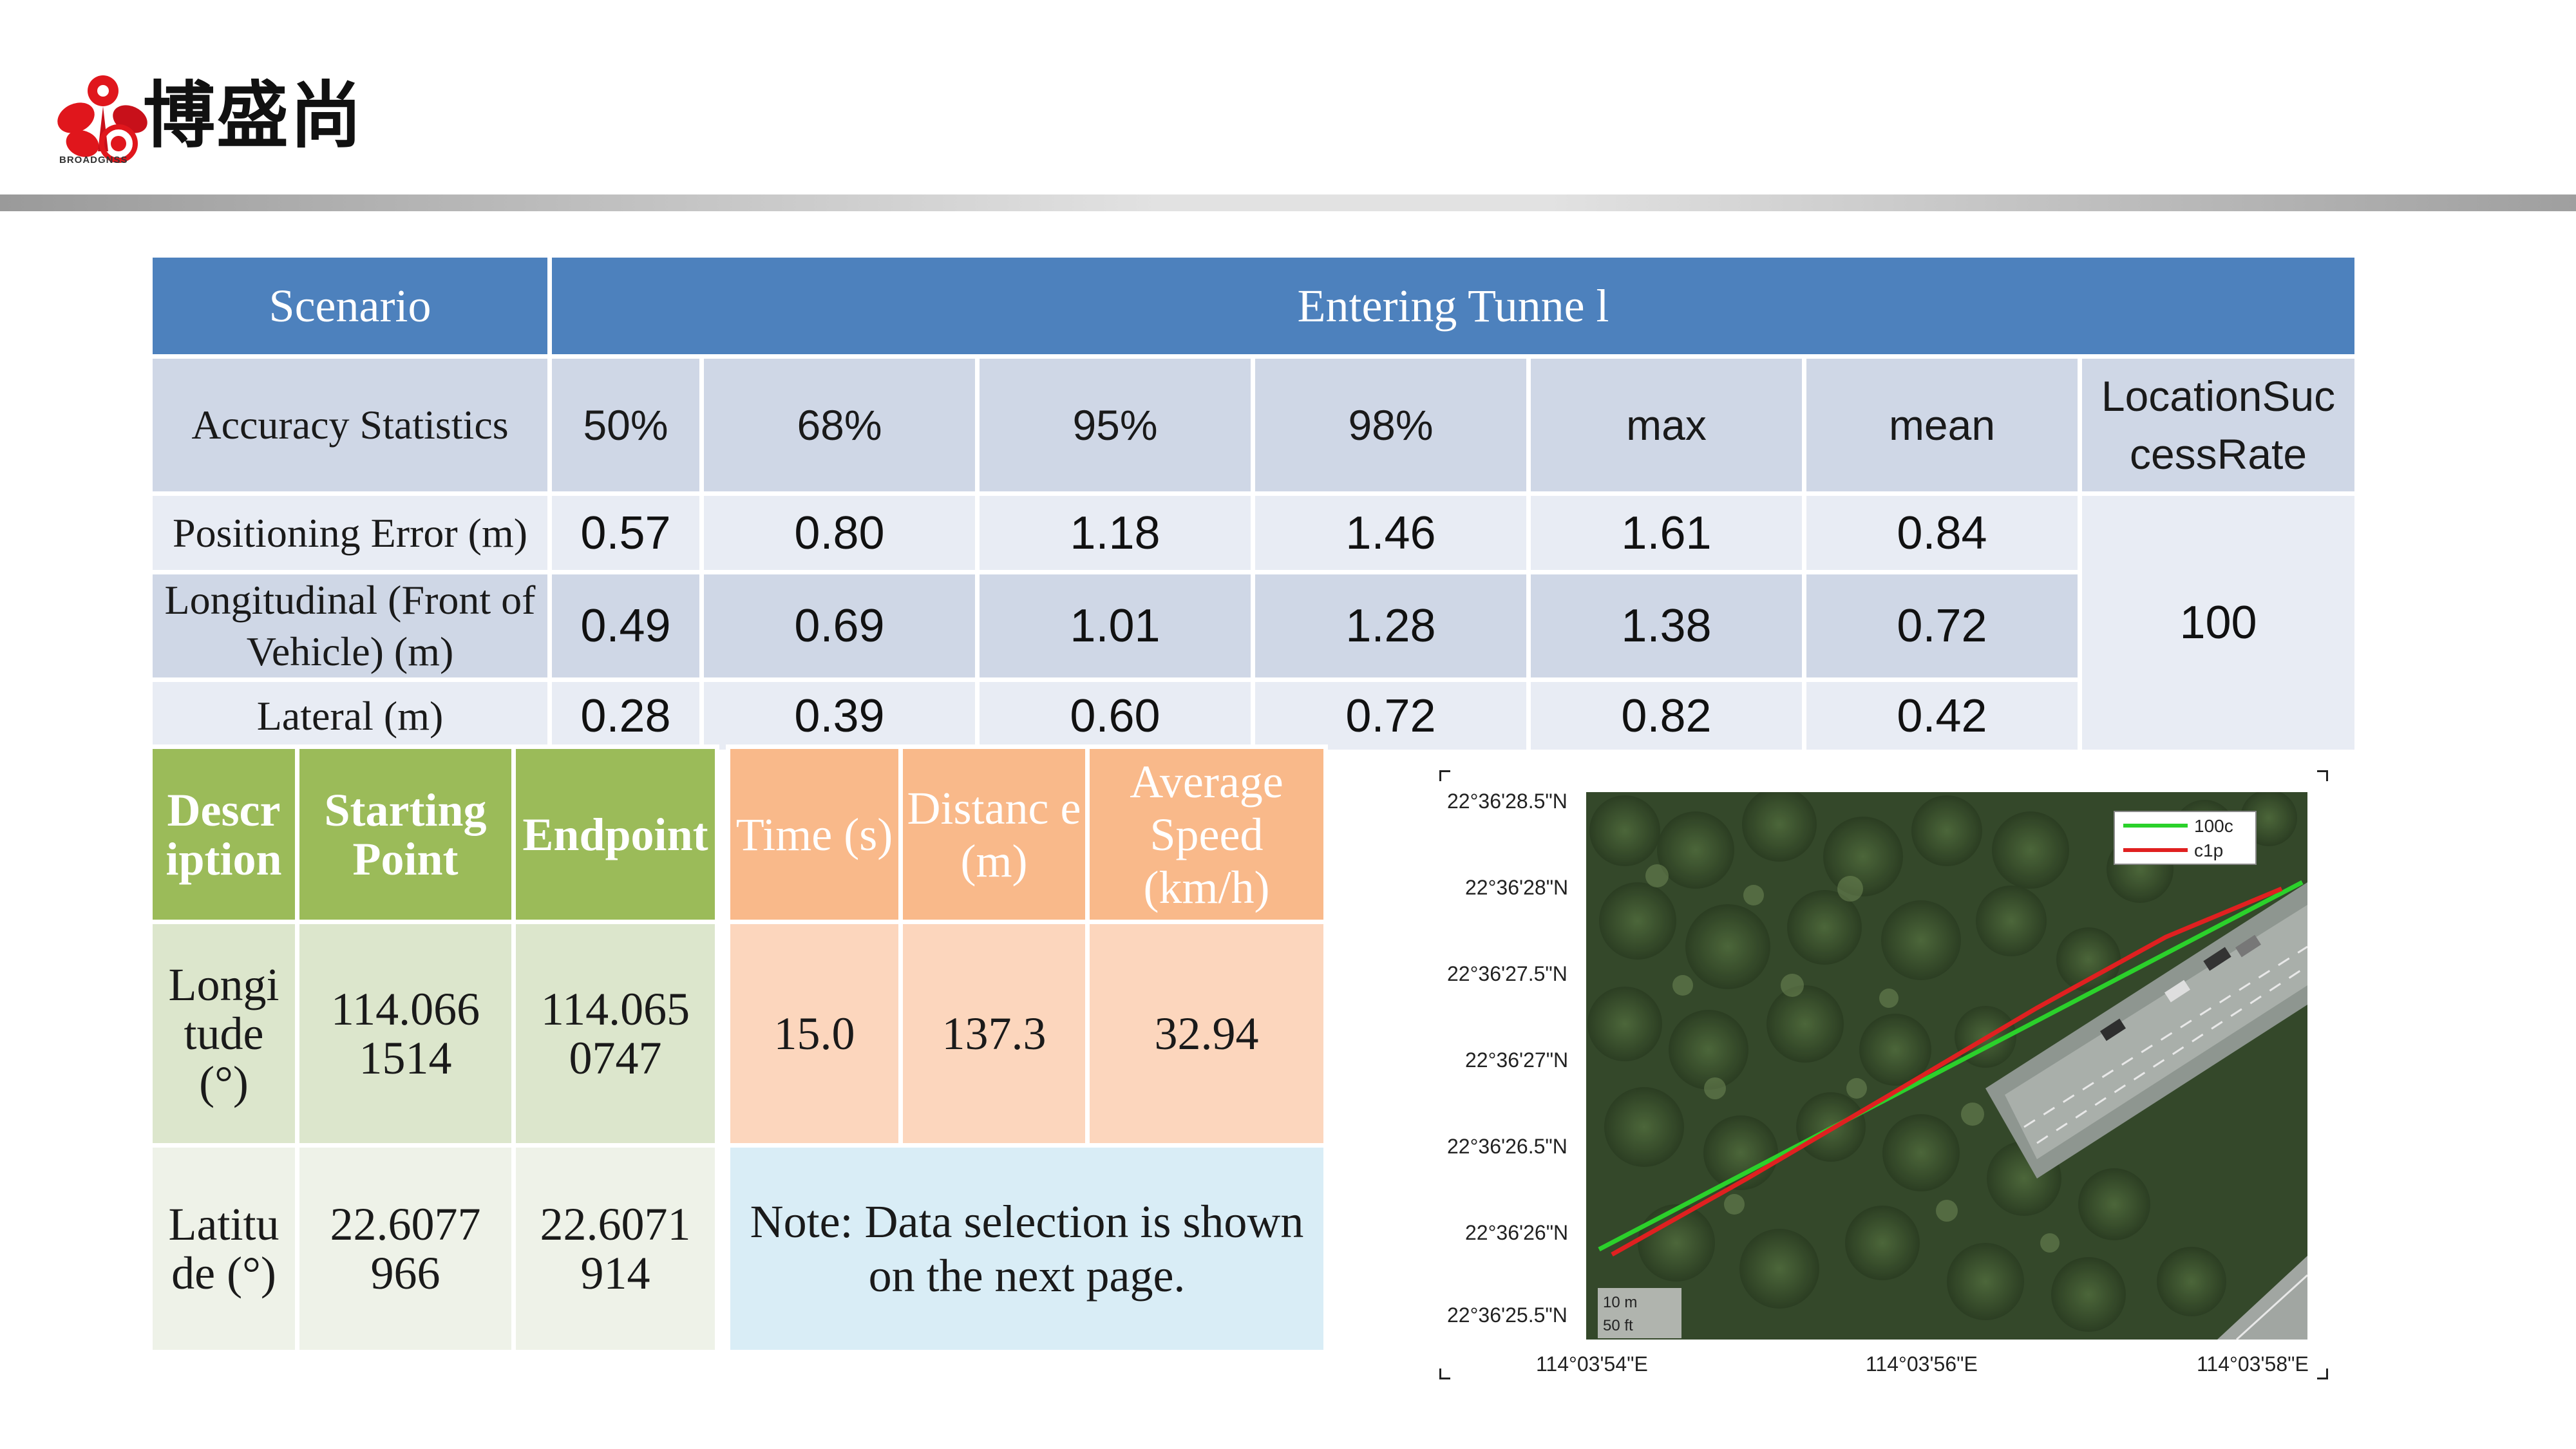 This screenshot has height=1449, width=2576. What do you see at coordinates (2218, 425) in the screenshot?
I see `column-header: LocationSuc cessRate` at bounding box center [2218, 425].